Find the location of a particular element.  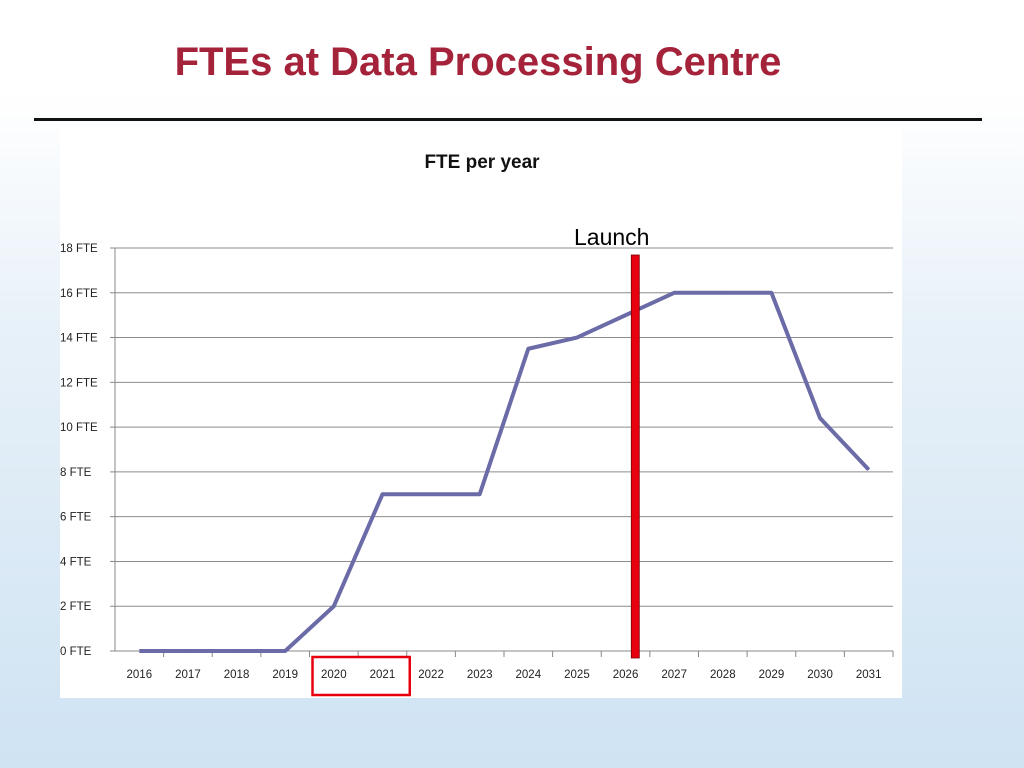

y-tick-label: 8 FTE is located at coordinates (76, 473).